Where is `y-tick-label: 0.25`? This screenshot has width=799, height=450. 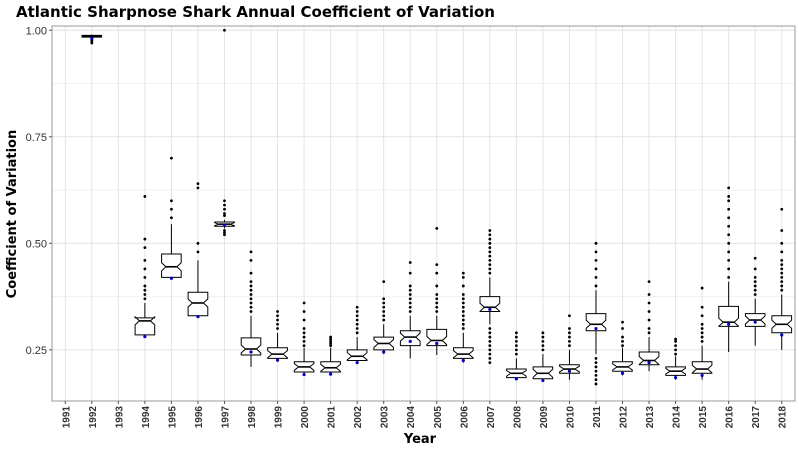
y-tick-label: 0.25 is located at coordinates (36, 351).